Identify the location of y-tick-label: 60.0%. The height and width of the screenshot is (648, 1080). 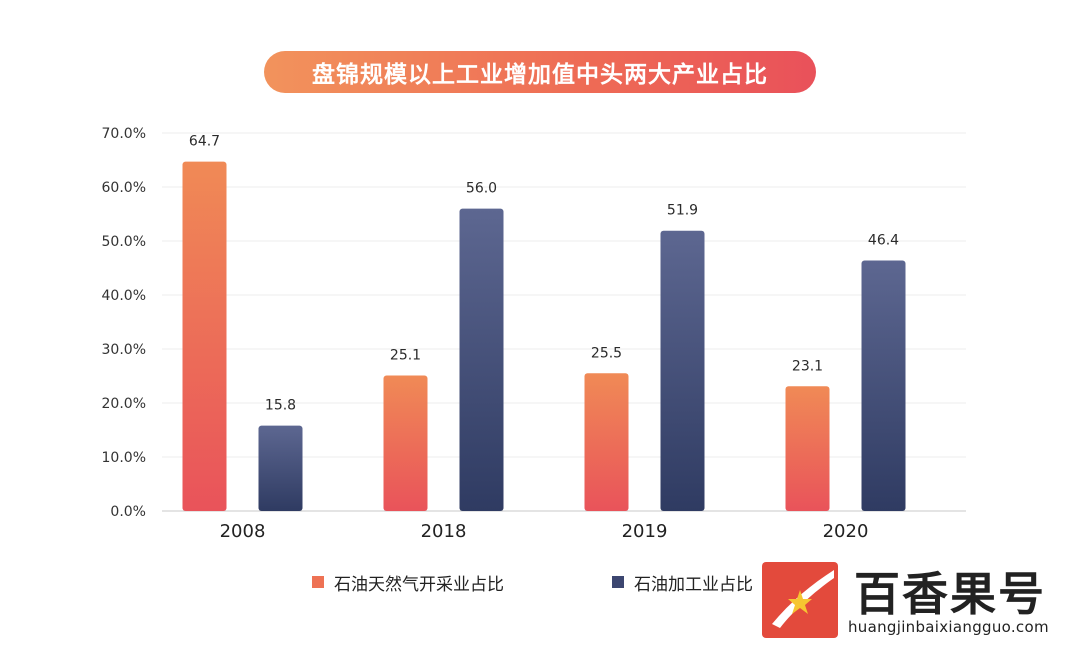
(124, 188).